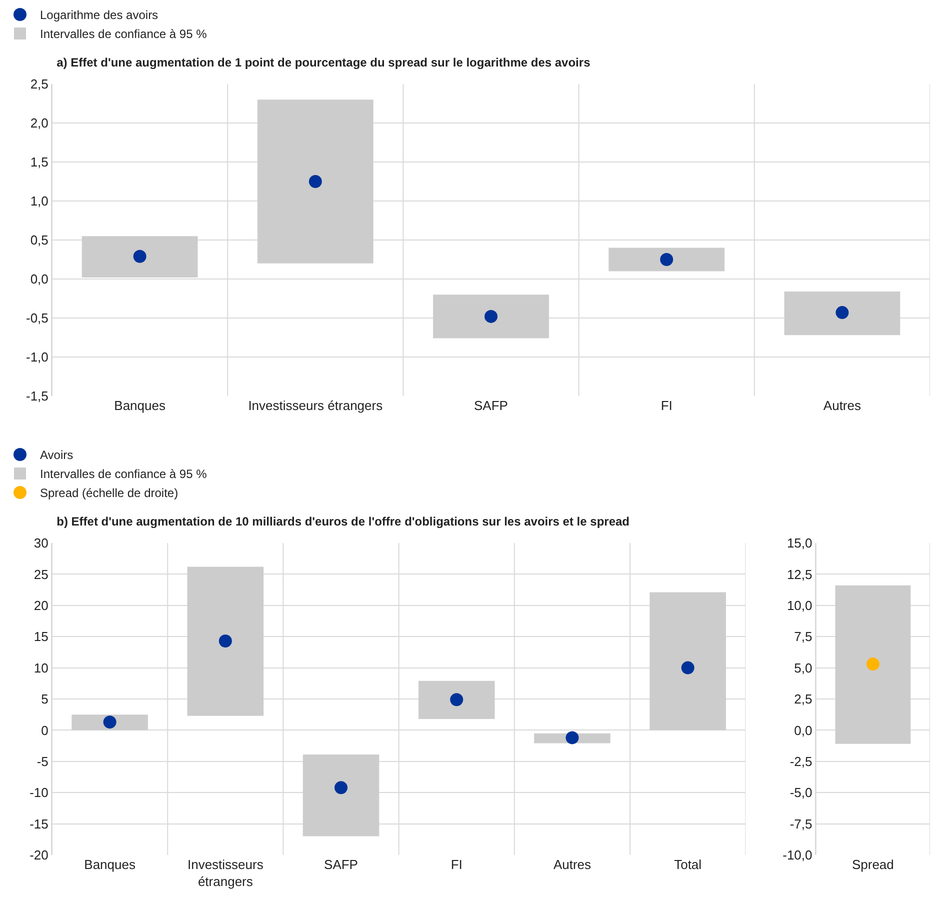  Describe the element at coordinates (37, 396) in the screenshot. I see `y-tick-label: -1,5` at that location.